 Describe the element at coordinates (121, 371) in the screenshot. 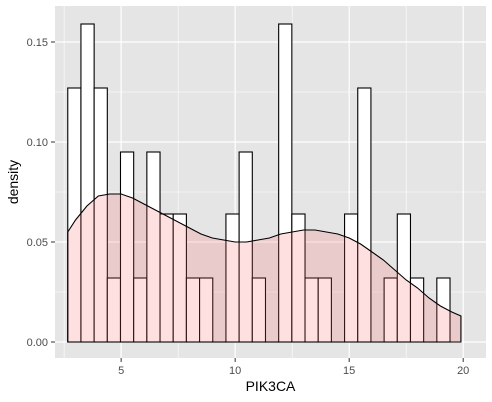

I see `x-tick-label: 5` at that location.